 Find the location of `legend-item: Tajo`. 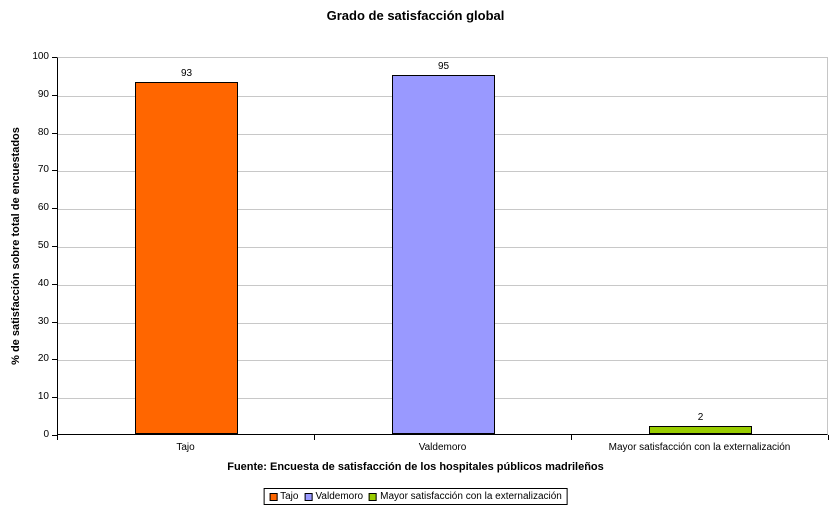

legend-item: Tajo is located at coordinates (283, 496).